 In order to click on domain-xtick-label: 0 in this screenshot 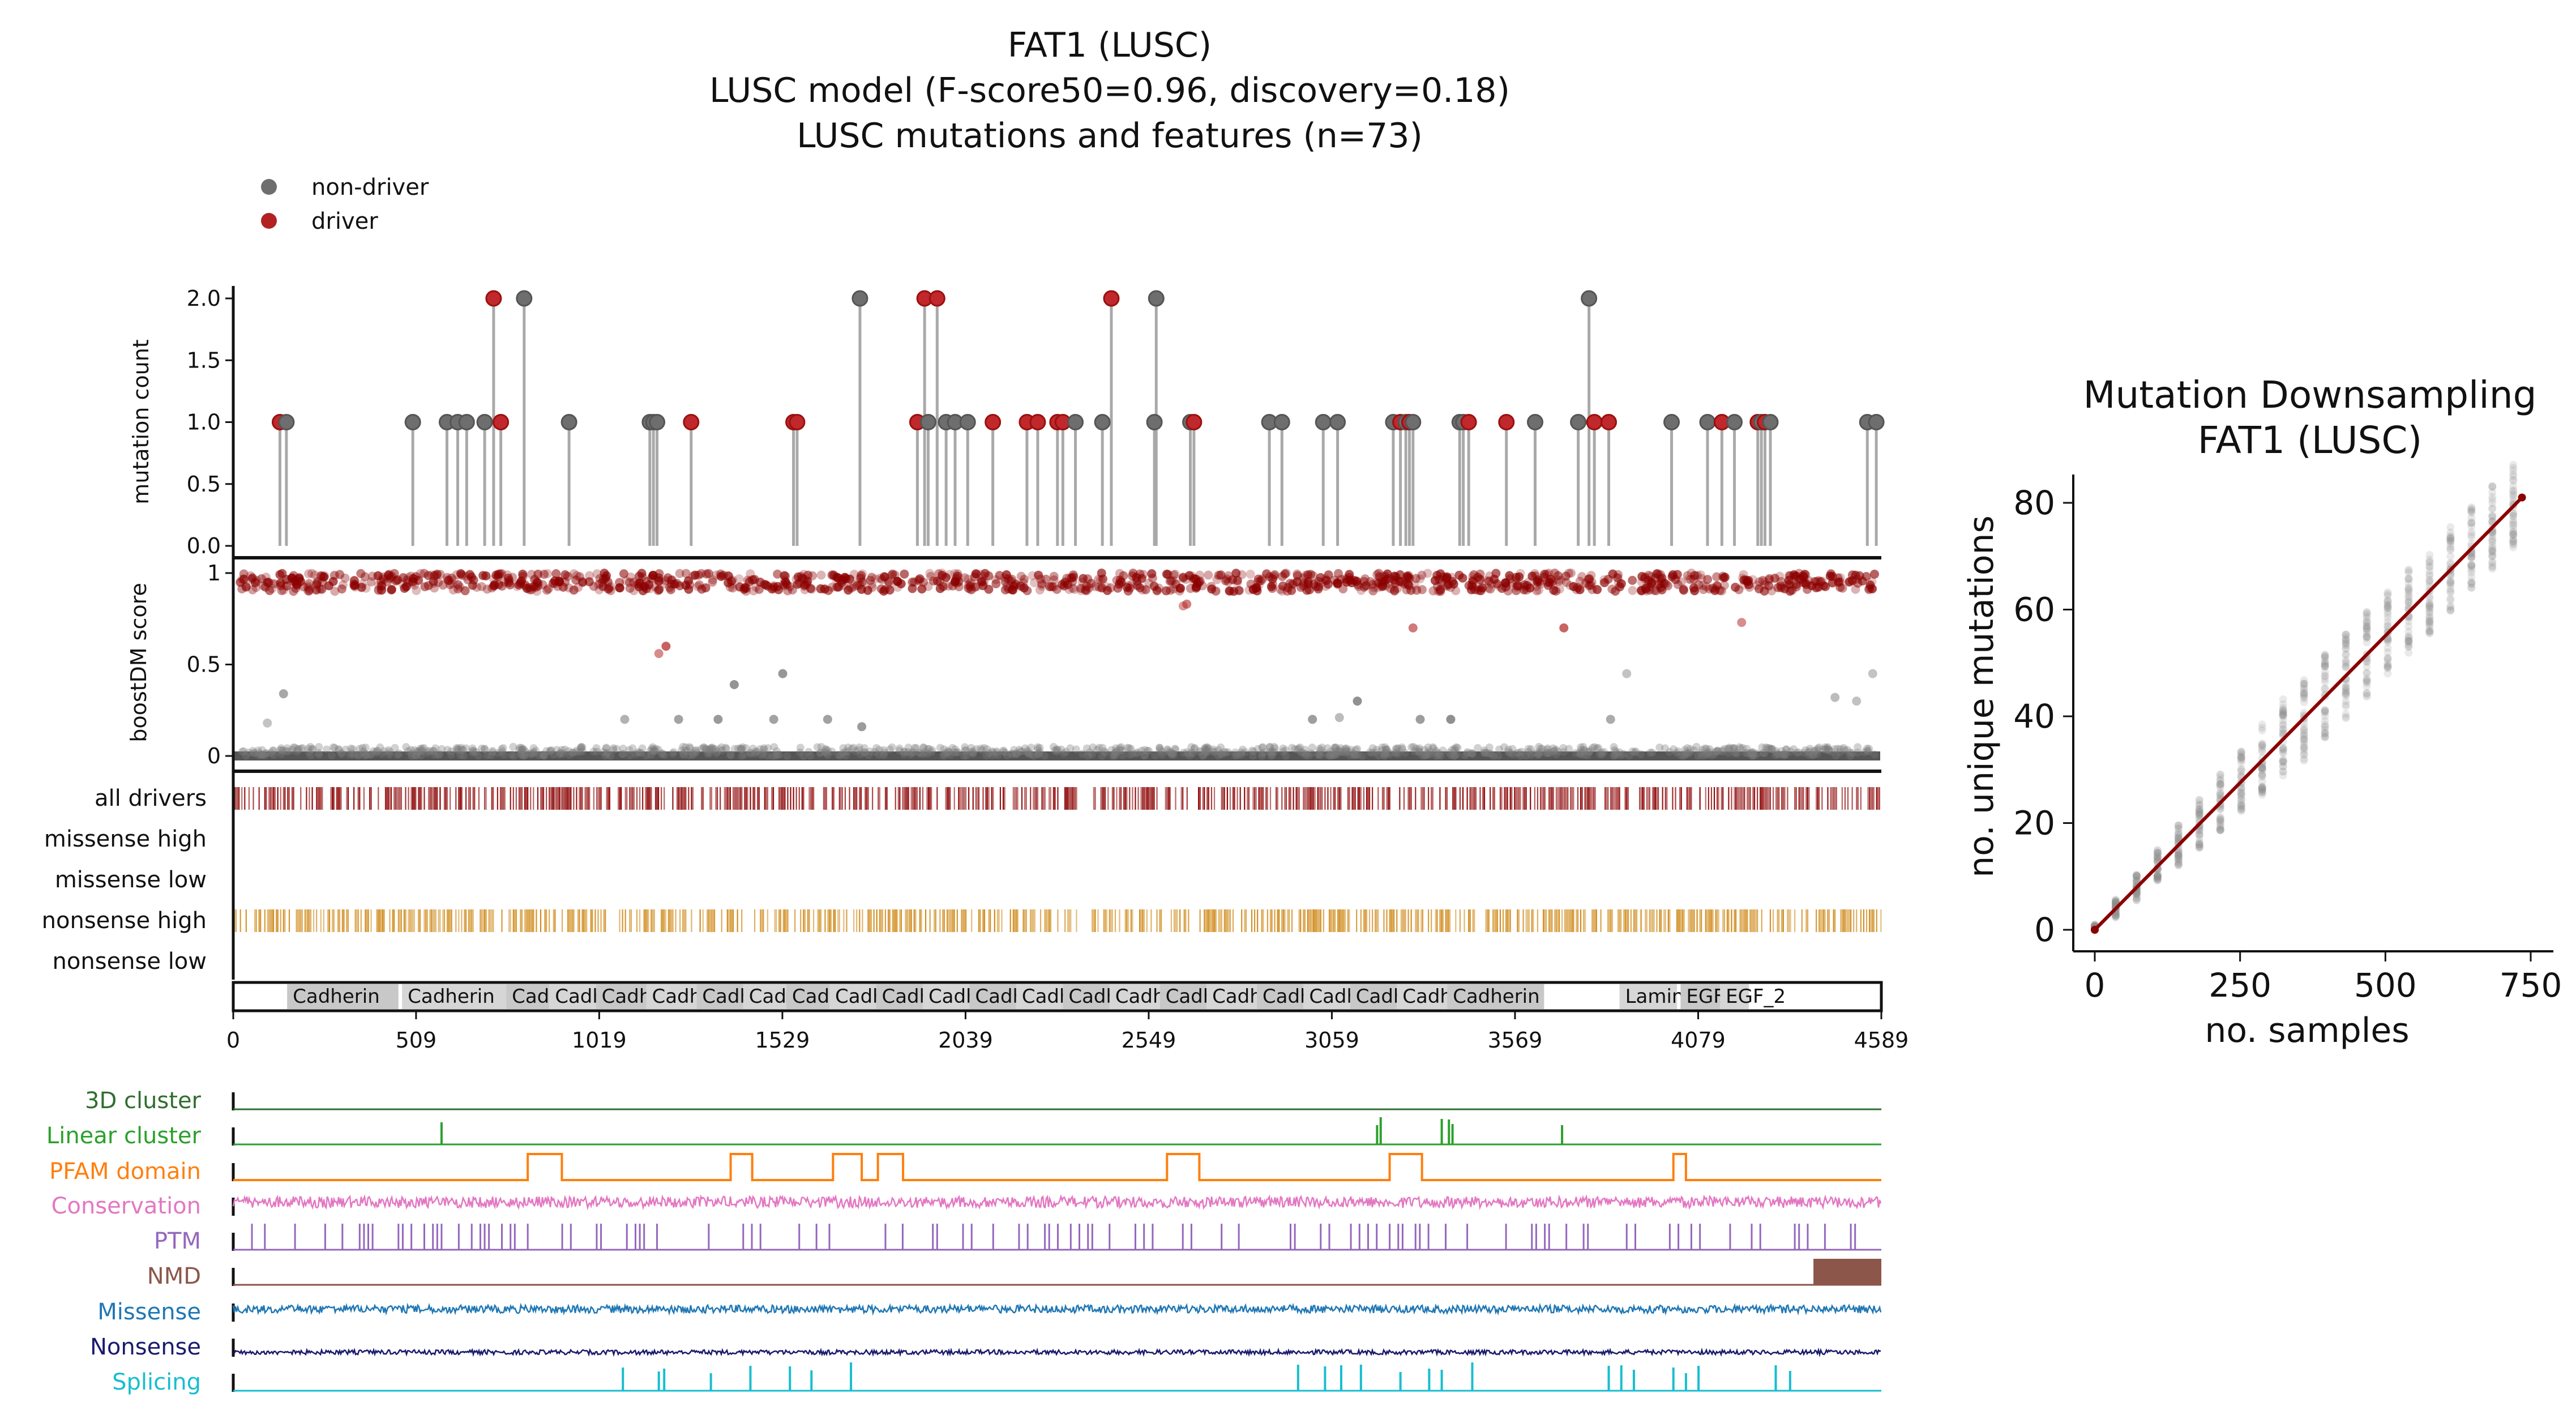, I will do `click(233, 1040)`.